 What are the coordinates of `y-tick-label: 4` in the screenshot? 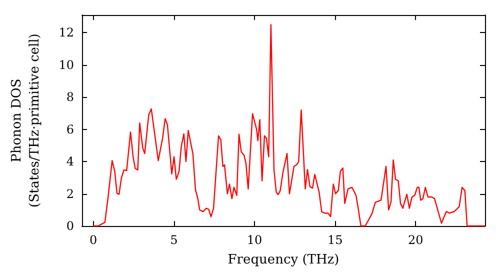 It's located at (70, 161).